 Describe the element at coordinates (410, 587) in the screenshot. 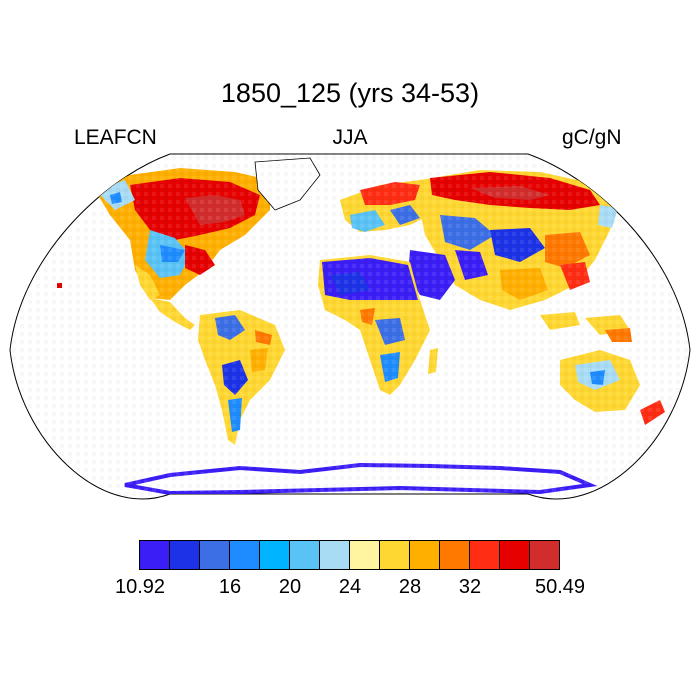

I see `colorbar-tick-label: 28` at that location.